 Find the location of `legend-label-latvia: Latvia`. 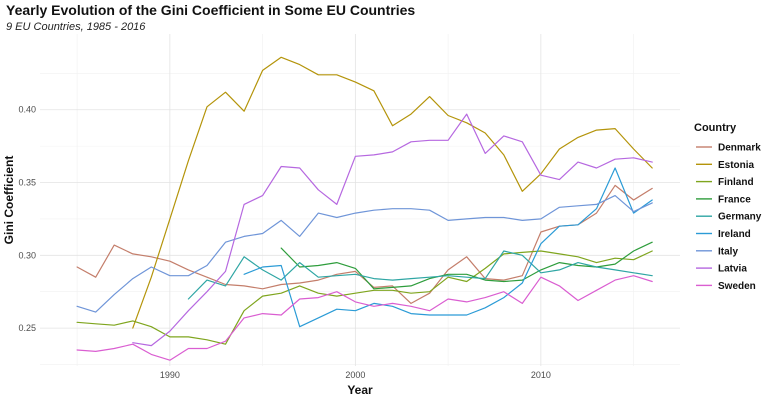

legend-label-latvia: Latvia is located at coordinates (732, 269).